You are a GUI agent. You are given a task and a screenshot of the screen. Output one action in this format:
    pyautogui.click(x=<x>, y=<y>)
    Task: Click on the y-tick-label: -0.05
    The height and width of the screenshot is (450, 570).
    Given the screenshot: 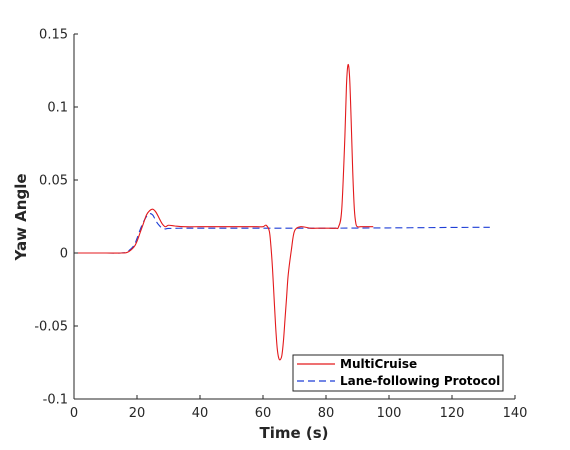 What is the action you would take?
    pyautogui.click(x=51, y=327)
    